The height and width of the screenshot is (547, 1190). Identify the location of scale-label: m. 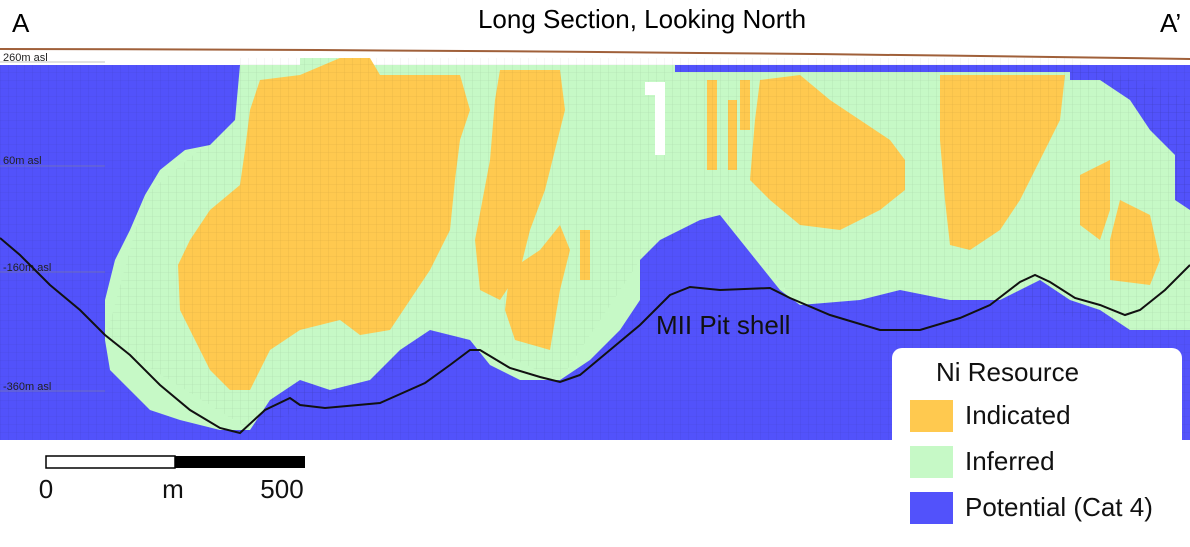
(173, 489).